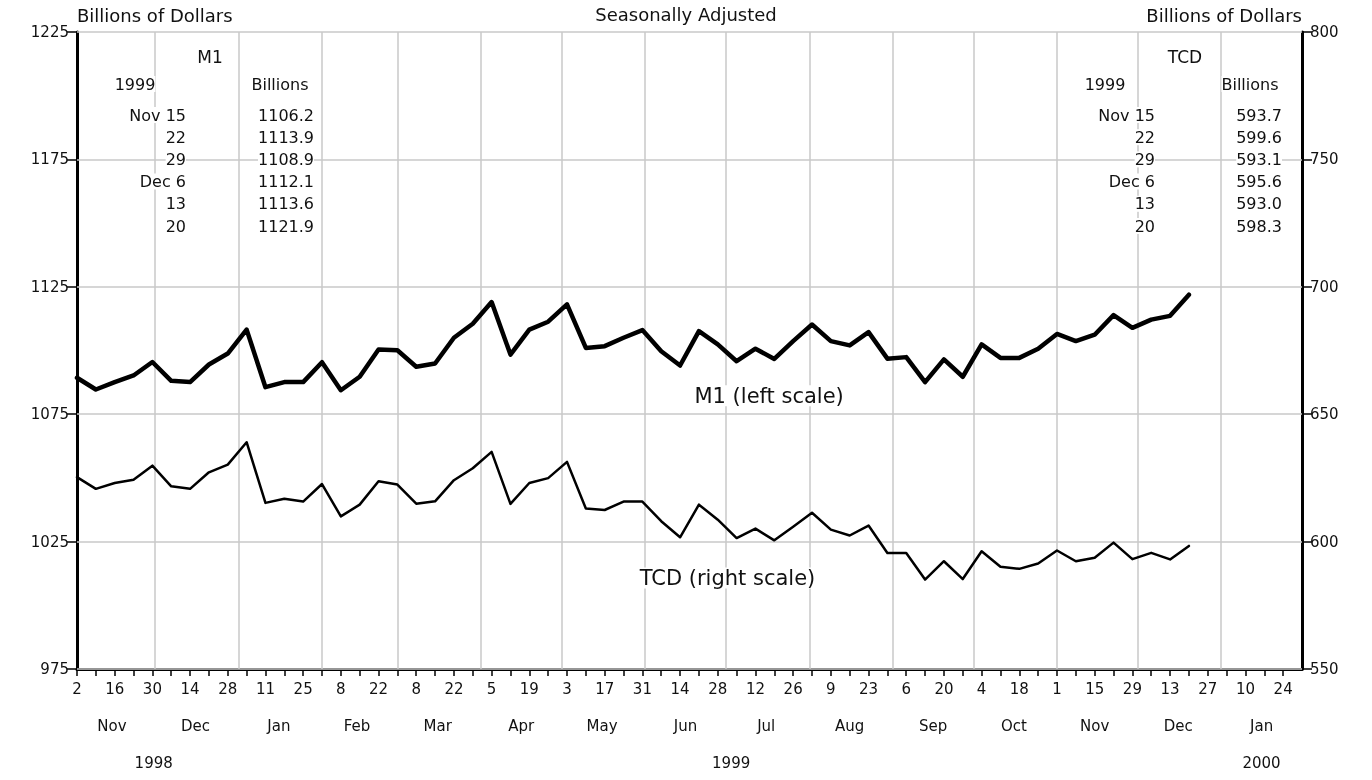 This screenshot has height=780, width=1372. I want to click on x-tick-label: 9, so click(831, 688).